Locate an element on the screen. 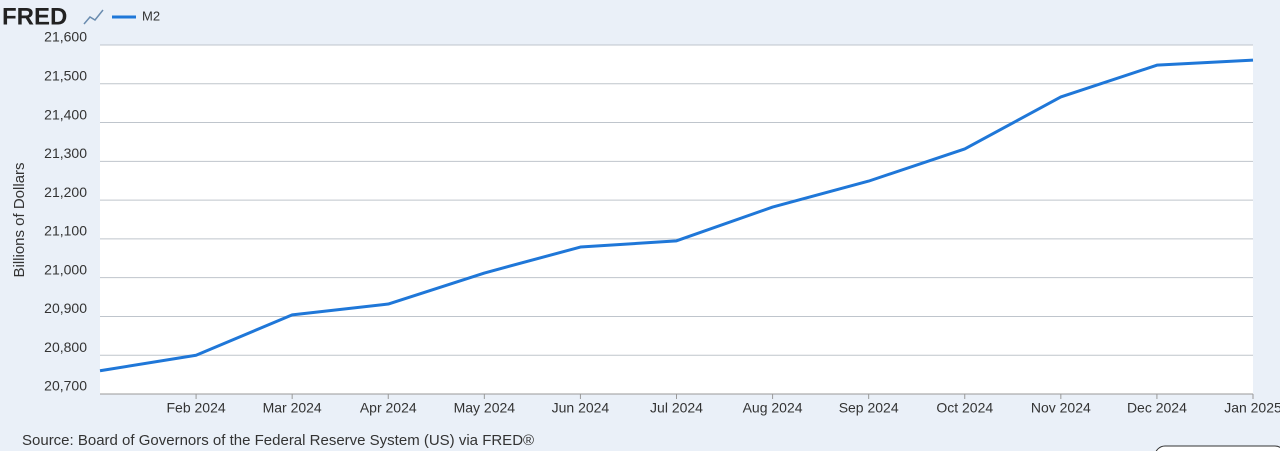  y-tick-label: 21,000 is located at coordinates (65, 269).